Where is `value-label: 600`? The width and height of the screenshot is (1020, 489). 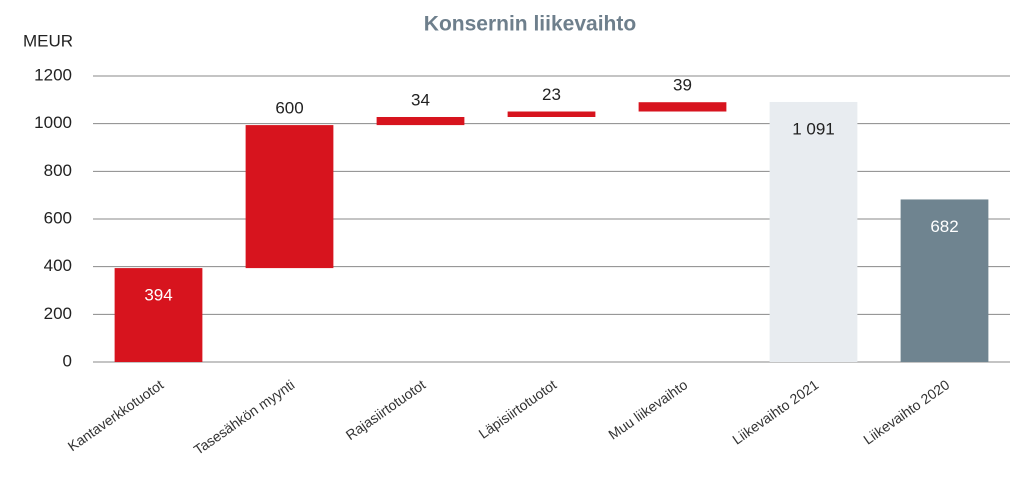 value-label: 600 is located at coordinates (289, 108).